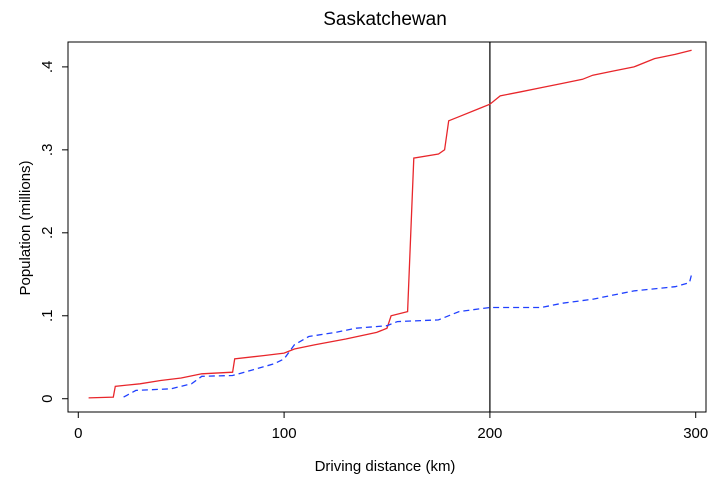 This screenshot has height=485, width=724. Describe the element at coordinates (25, 227) in the screenshot. I see `y-axis-label: Population (millions)` at that location.